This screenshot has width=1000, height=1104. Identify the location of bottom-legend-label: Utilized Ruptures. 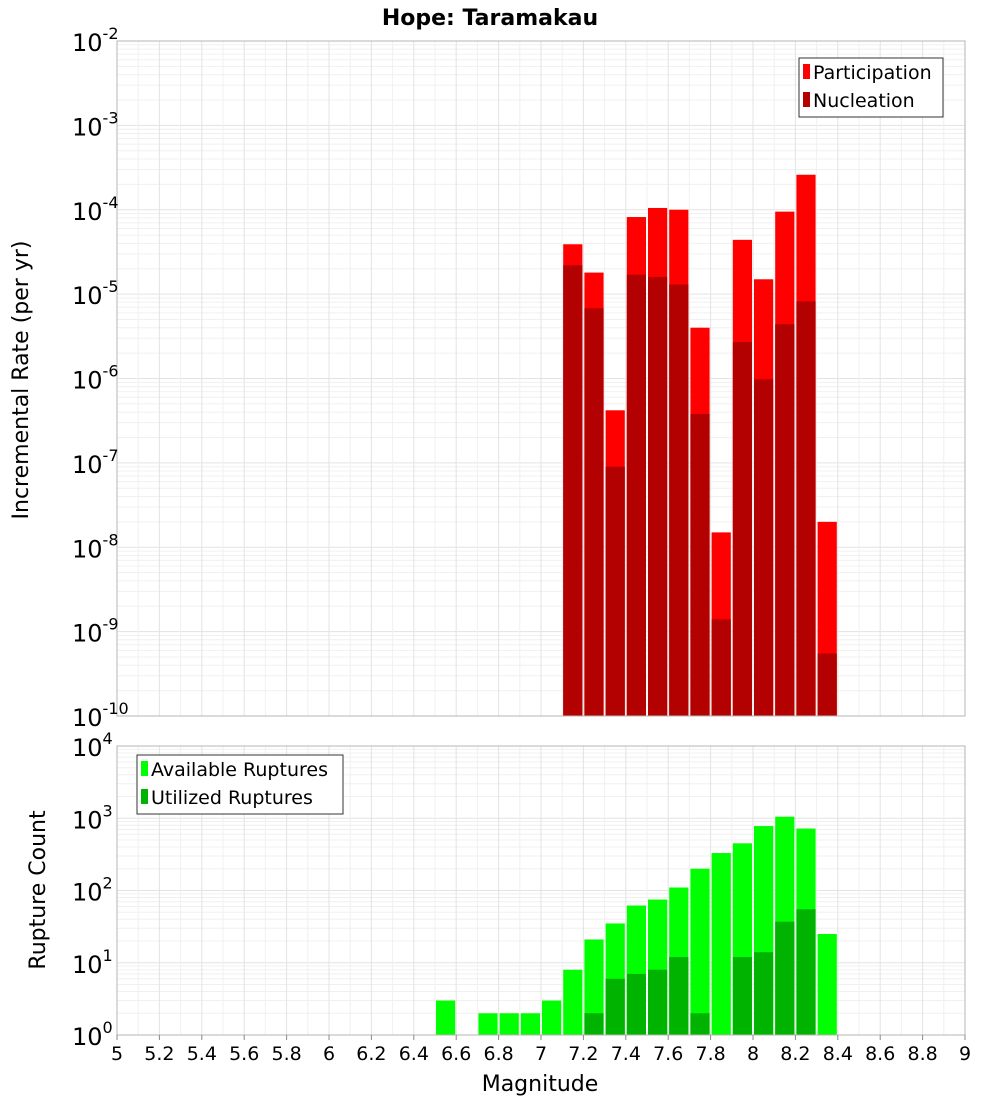
(232, 798).